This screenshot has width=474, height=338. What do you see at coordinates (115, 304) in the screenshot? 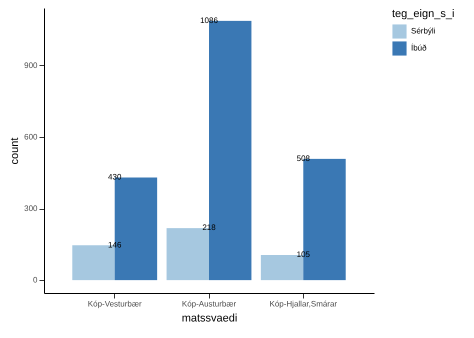
I see `x-tick-label: Kóp-Vesturbær` at bounding box center [115, 304].